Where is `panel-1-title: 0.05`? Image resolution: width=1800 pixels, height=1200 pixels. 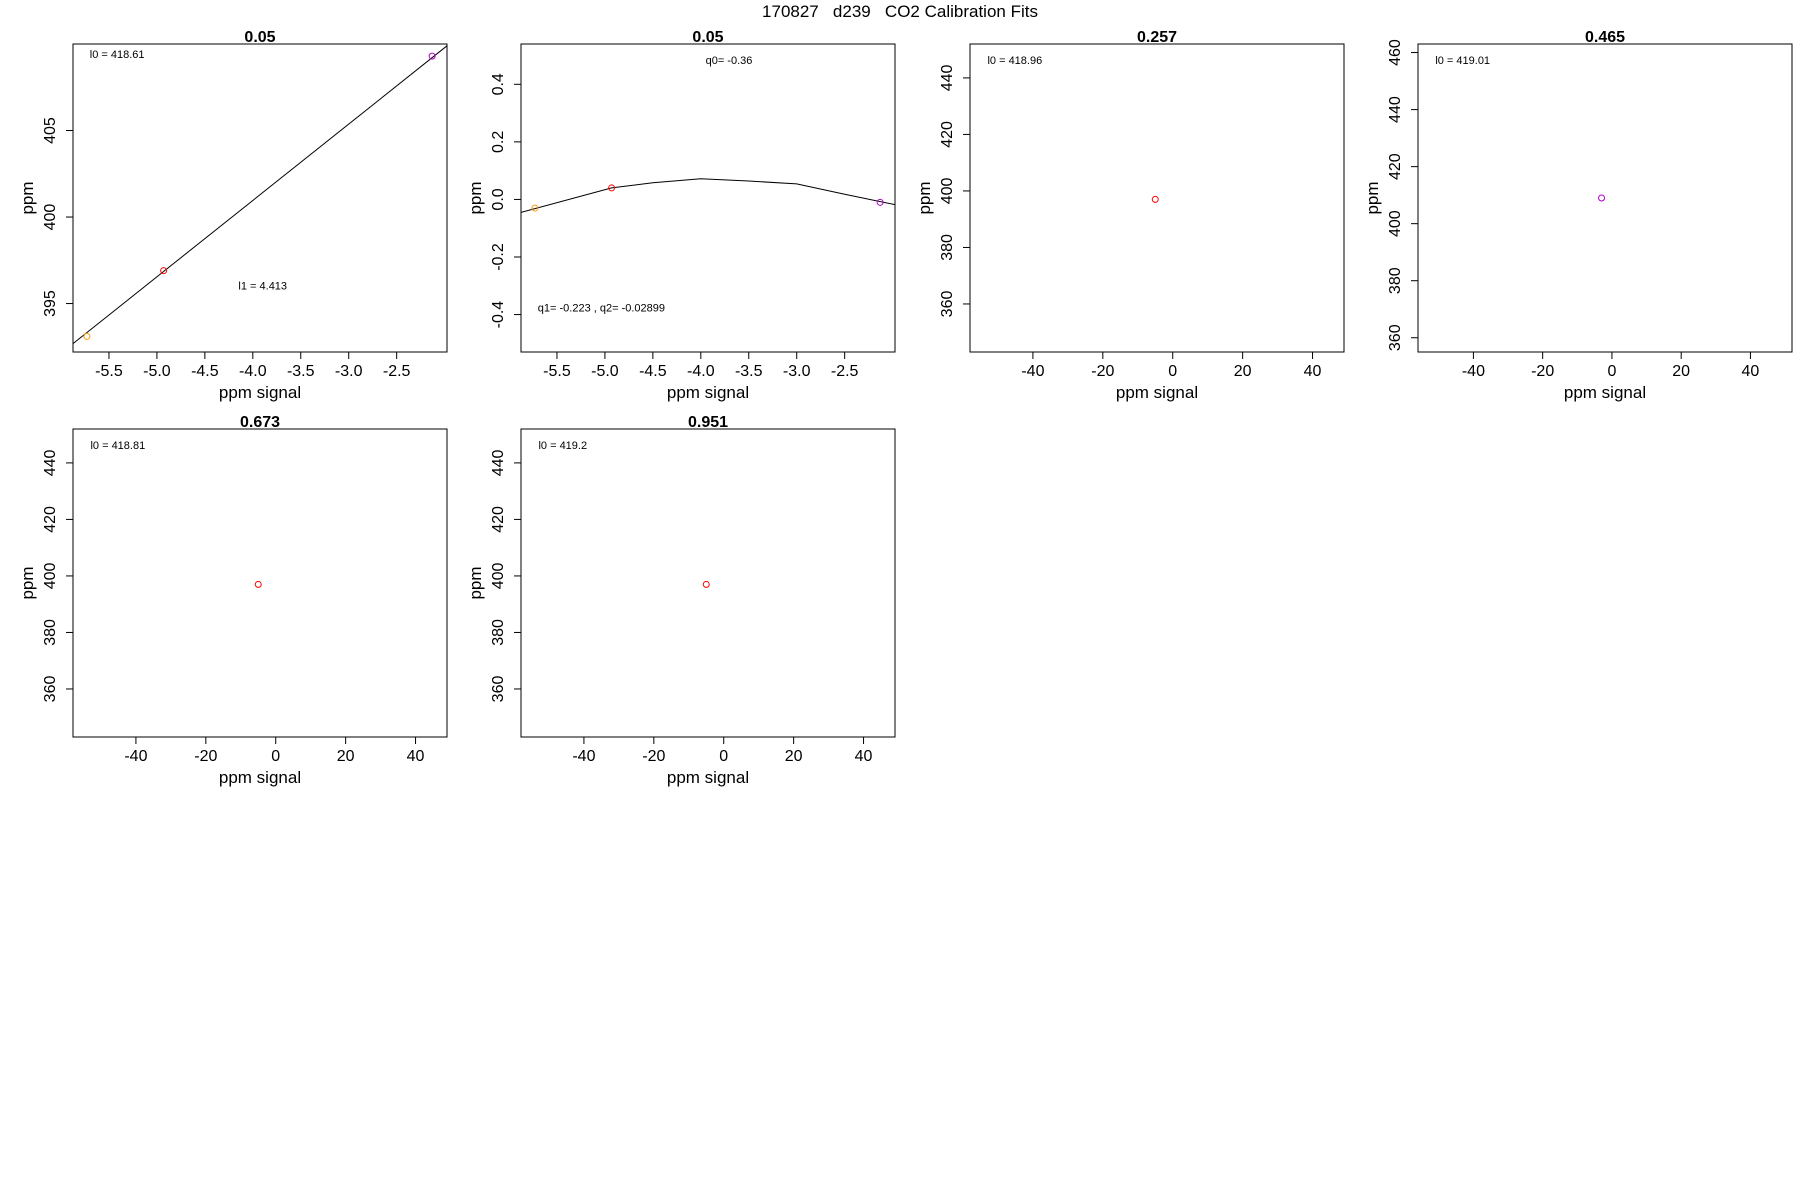
panel-1-title: 0.05 is located at coordinates (259, 37).